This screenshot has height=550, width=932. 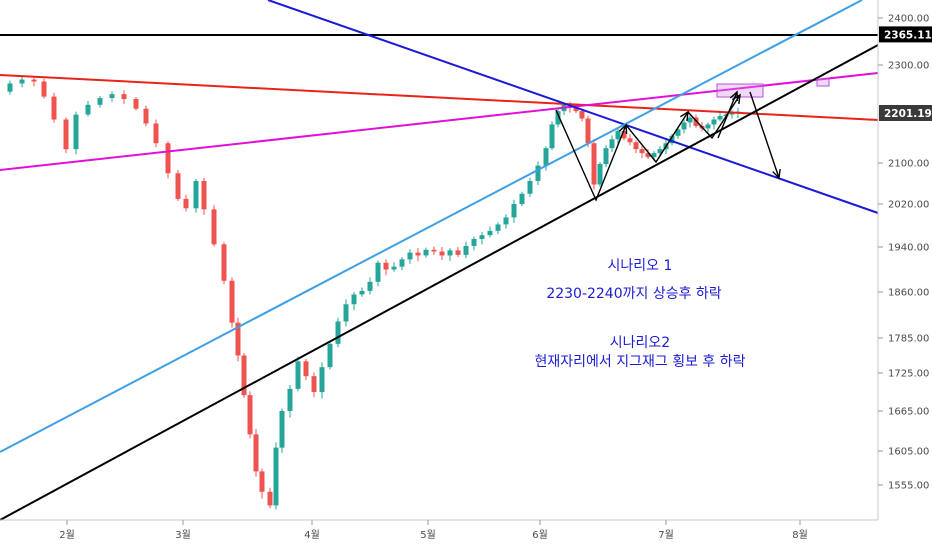 What do you see at coordinates (734, 96) in the screenshot?
I see `scenario-up-arrow-head` at bounding box center [734, 96].